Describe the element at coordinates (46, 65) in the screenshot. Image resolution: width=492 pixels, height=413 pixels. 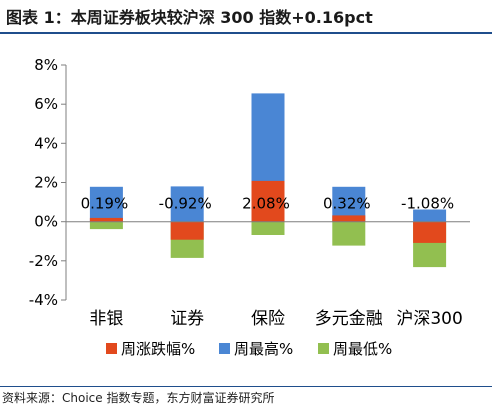
I see `y-tick-label: 8%` at that location.